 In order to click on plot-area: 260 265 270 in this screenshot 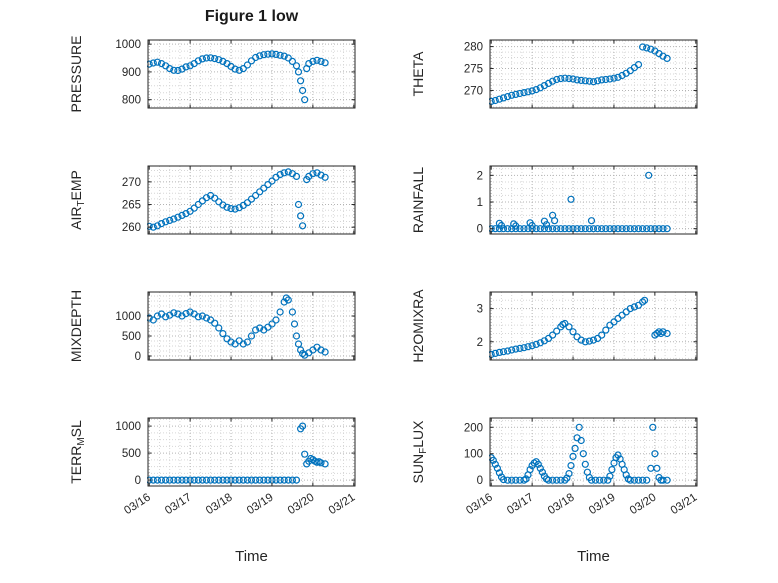, I will do `click(239, 200)`.